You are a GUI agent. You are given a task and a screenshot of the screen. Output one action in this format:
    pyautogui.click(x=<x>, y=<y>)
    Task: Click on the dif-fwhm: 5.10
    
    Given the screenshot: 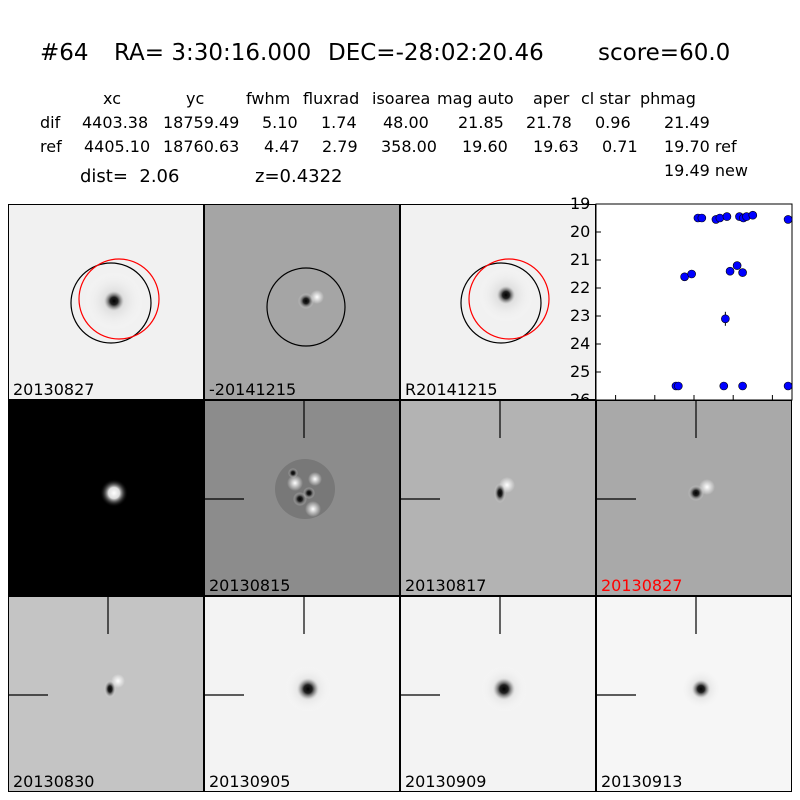 What is the action you would take?
    pyautogui.click(x=280, y=122)
    